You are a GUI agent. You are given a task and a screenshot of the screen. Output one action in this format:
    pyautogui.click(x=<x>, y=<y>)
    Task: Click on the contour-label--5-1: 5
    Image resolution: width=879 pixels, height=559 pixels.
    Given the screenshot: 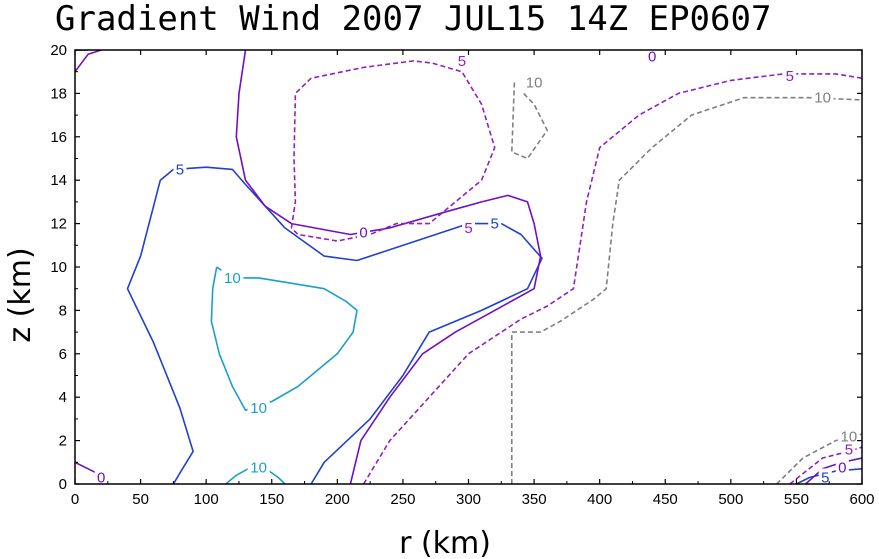 What is the action you would take?
    pyautogui.click(x=468, y=228)
    